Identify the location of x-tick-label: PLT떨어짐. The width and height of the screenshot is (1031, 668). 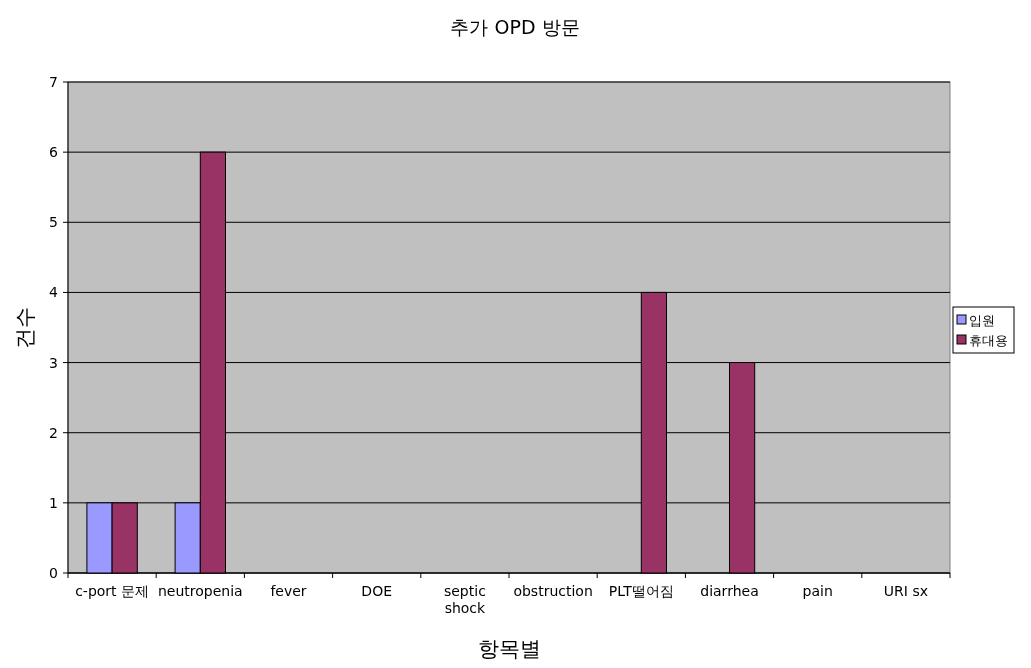
(641, 591).